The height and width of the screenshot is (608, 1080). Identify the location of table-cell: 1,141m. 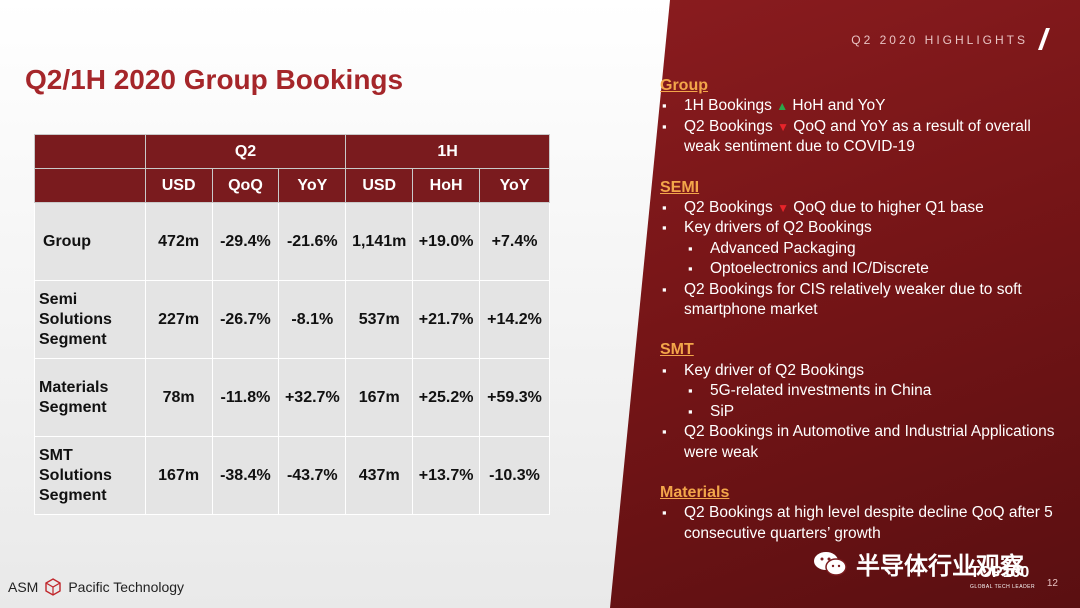
(379, 241).